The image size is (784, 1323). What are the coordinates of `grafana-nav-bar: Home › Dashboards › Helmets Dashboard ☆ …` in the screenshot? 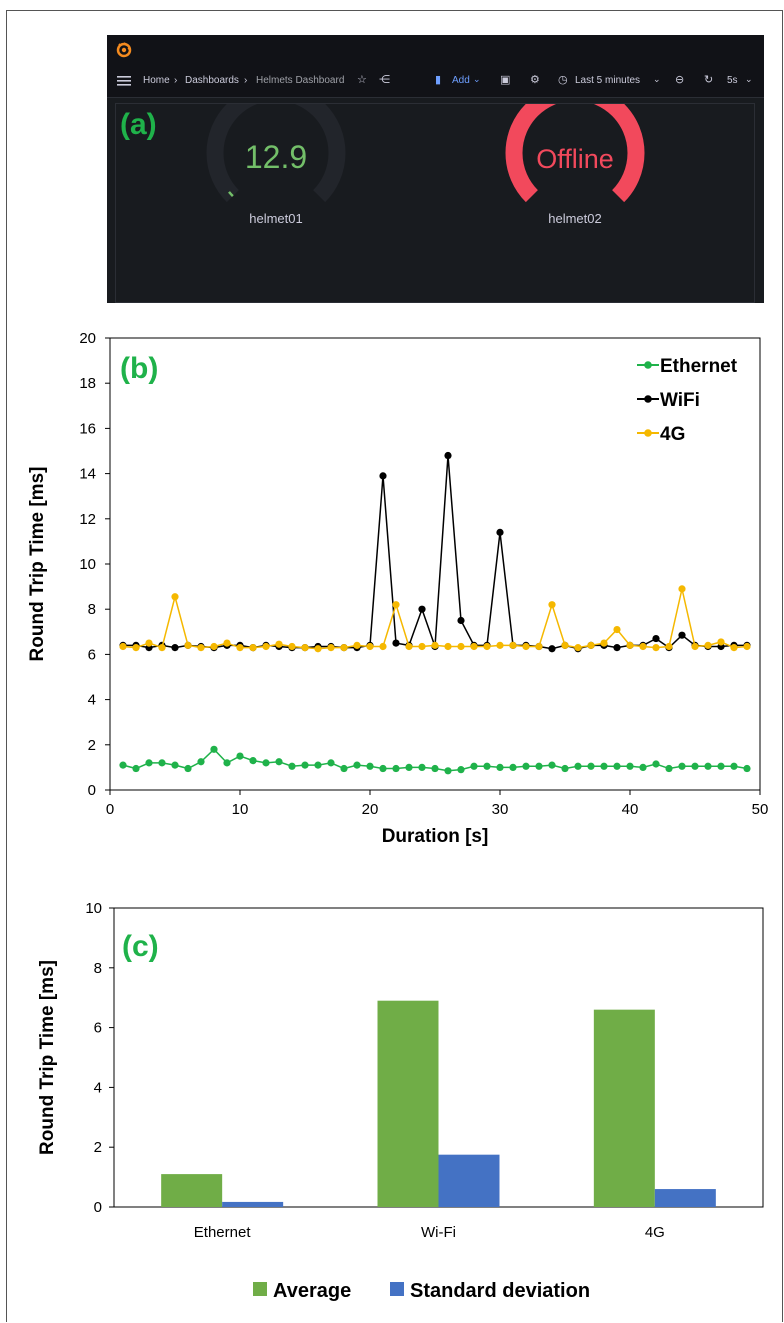 It's located at (435, 81).